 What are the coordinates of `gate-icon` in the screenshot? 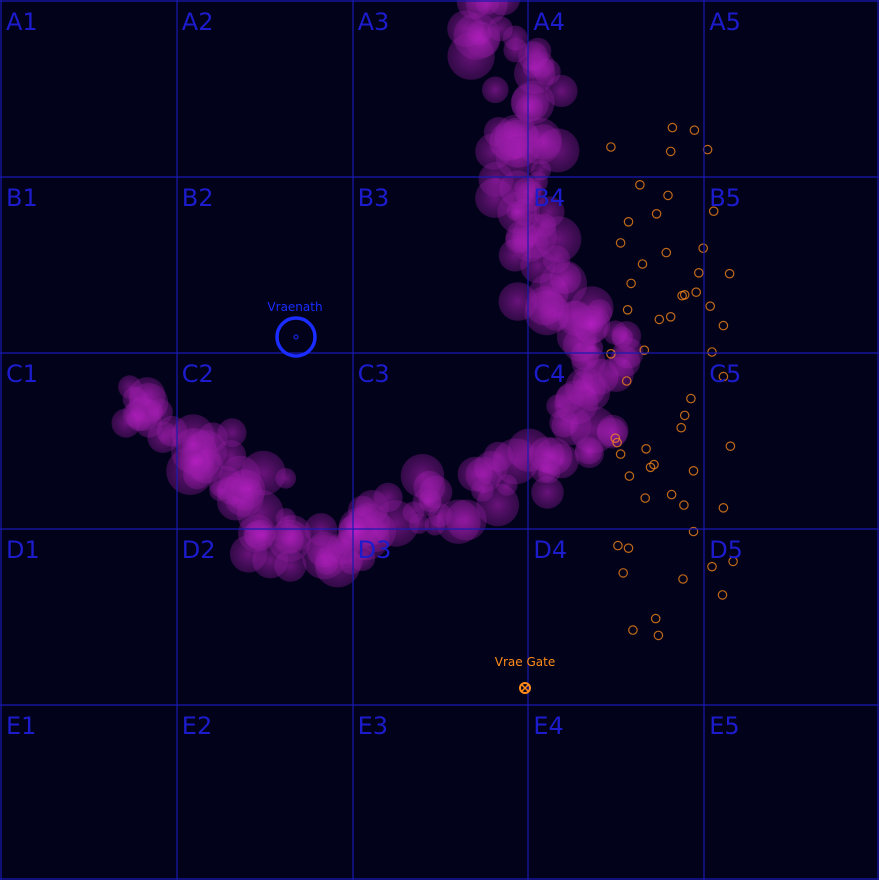 It's located at (525, 688).